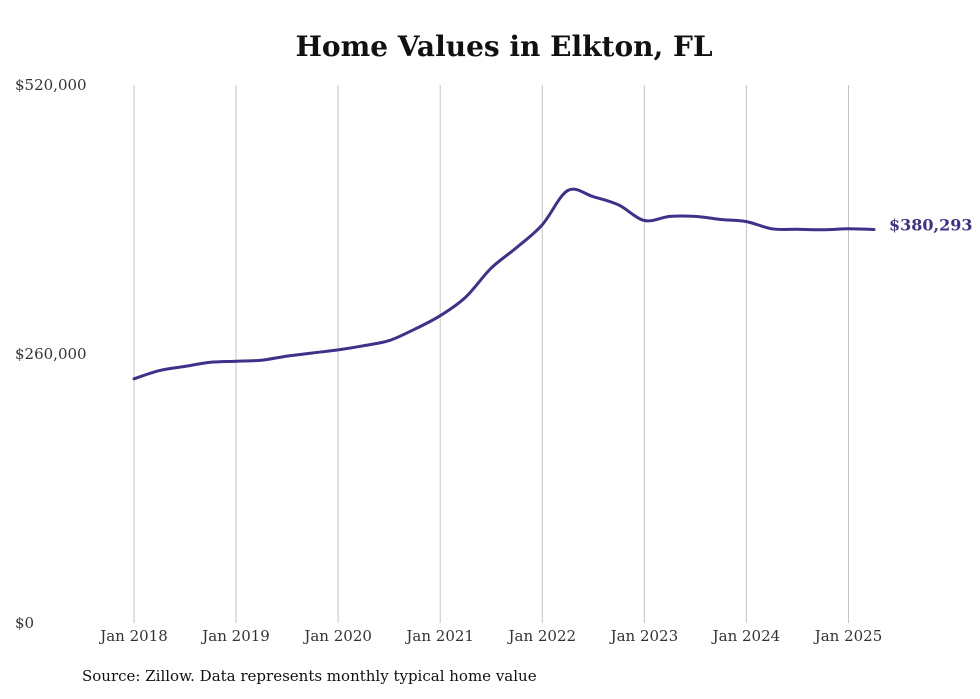 This screenshot has width=980, height=699. Describe the element at coordinates (504, 46) in the screenshot. I see `chart-title: Home Values in Elkton, FL` at that location.